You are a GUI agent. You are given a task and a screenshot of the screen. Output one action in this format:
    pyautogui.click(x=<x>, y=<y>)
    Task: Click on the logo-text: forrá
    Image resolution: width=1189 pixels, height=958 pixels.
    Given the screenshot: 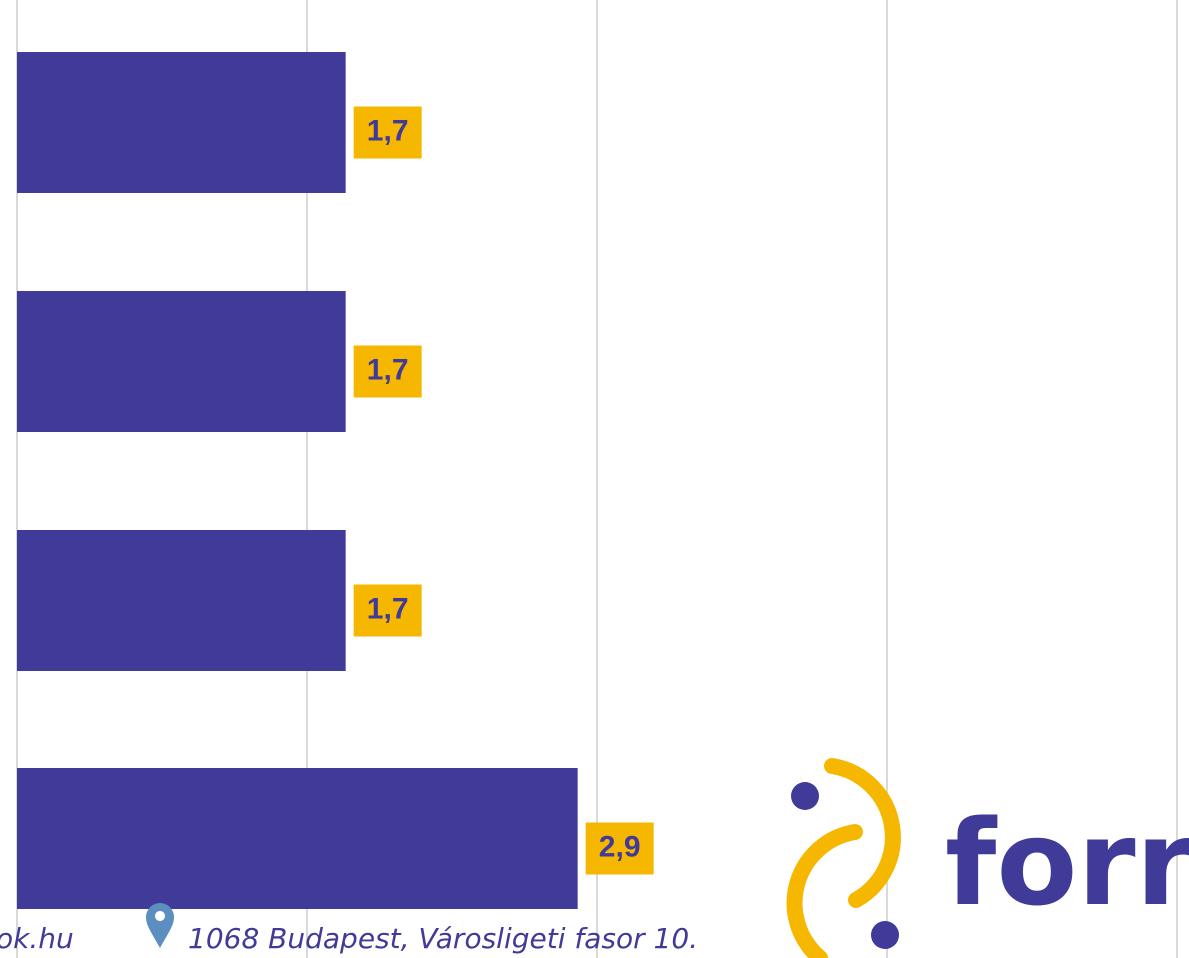 What is the action you would take?
    pyautogui.click(x=1067, y=863)
    